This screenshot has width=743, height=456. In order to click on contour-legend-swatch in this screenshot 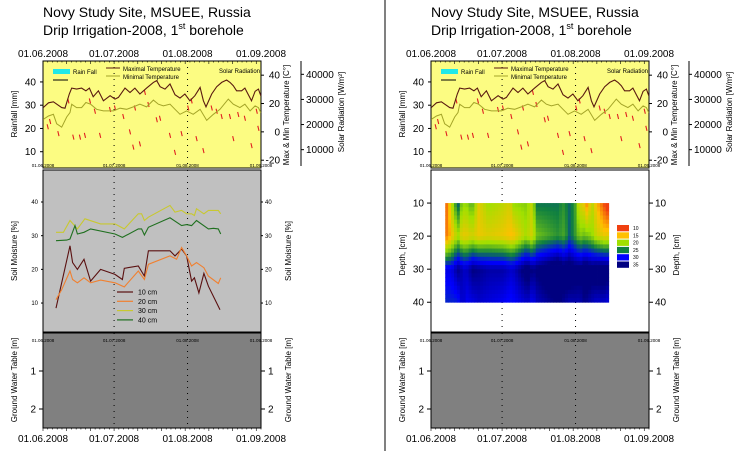, I will do `click(623, 242)`.